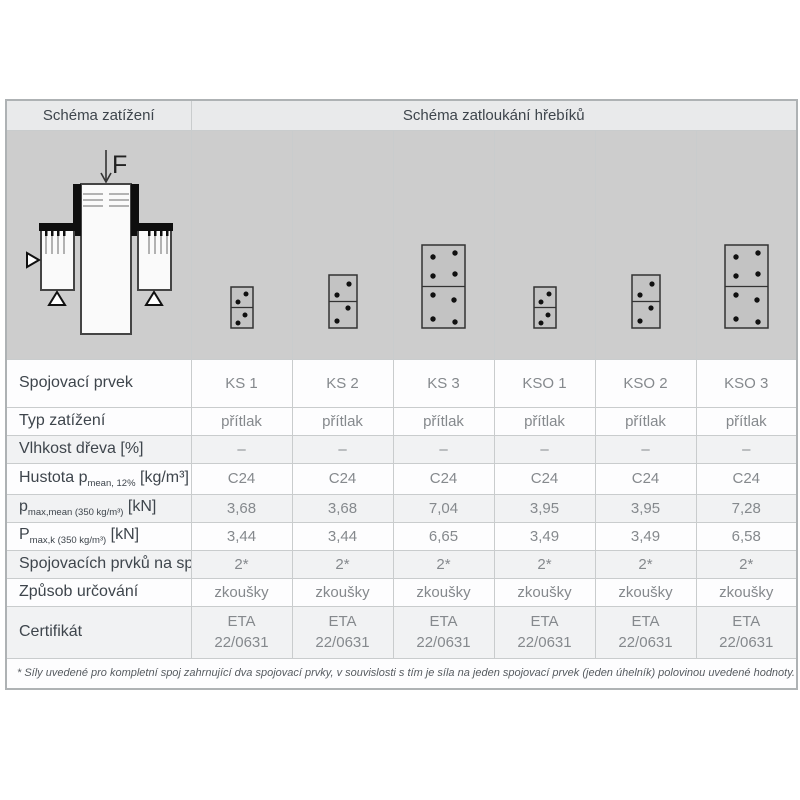 This screenshot has height=800, width=800. Describe the element at coordinates (746, 508) in the screenshot. I see `cell-value: 7,28` at that location.